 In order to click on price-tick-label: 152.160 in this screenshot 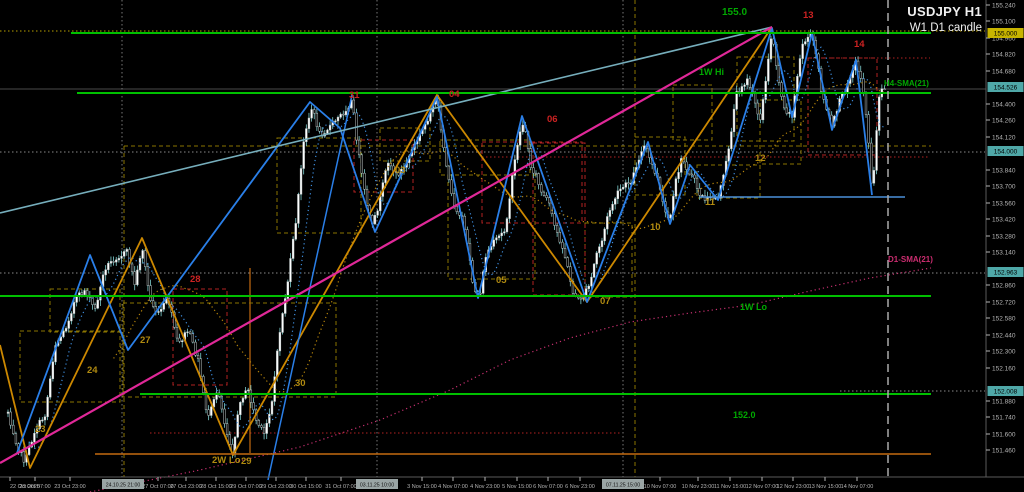, I will do `click(1004, 368)`.